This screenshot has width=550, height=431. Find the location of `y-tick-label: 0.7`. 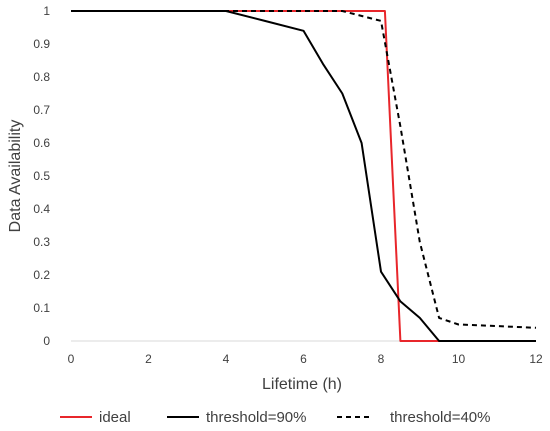

y-tick-label: 0.7 is located at coordinates (41, 110).